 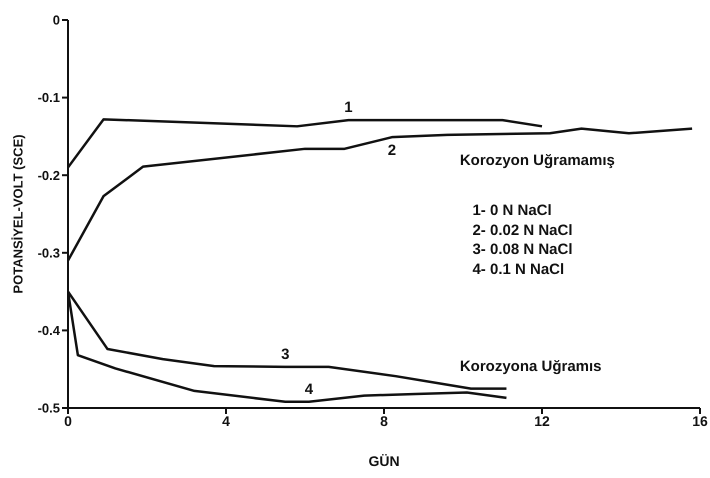 I want to click on y-tick-label: -0.4, so click(x=49, y=330).